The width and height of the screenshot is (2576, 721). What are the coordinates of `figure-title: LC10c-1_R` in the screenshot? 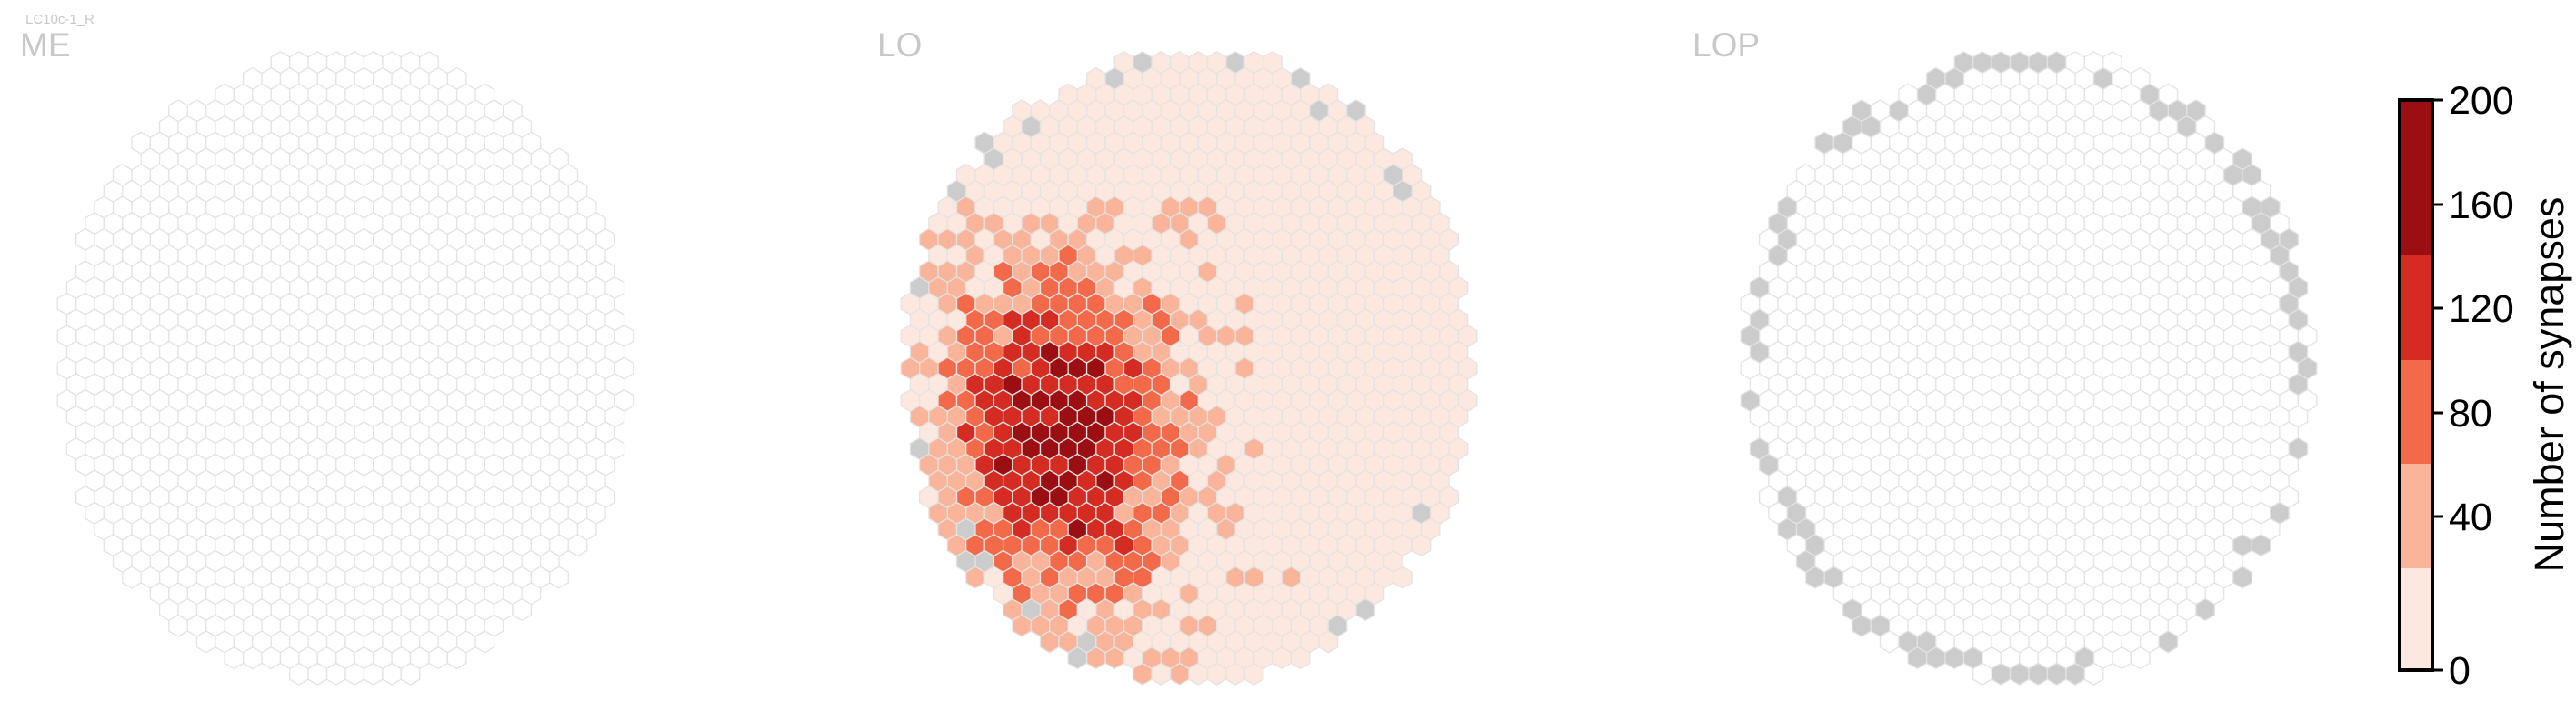 It's located at (60, 19).